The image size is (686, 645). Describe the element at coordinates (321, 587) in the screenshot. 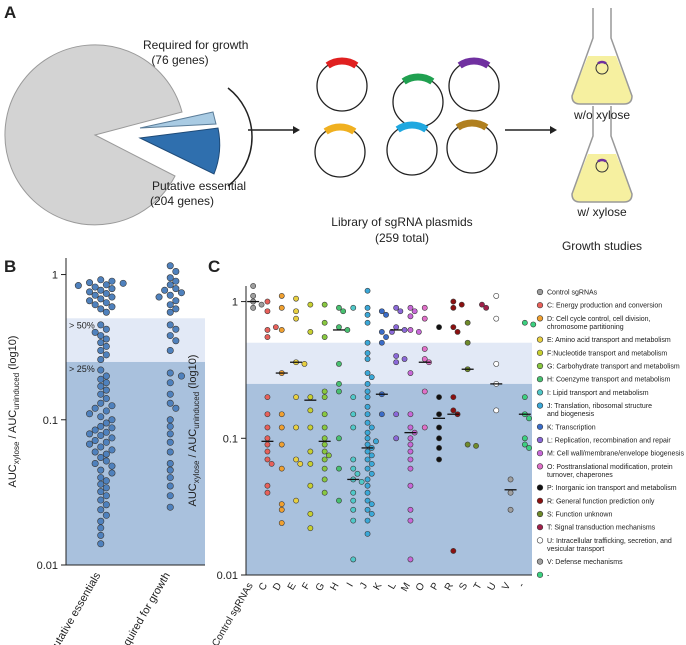

I see `x-tick-label: G` at that location.